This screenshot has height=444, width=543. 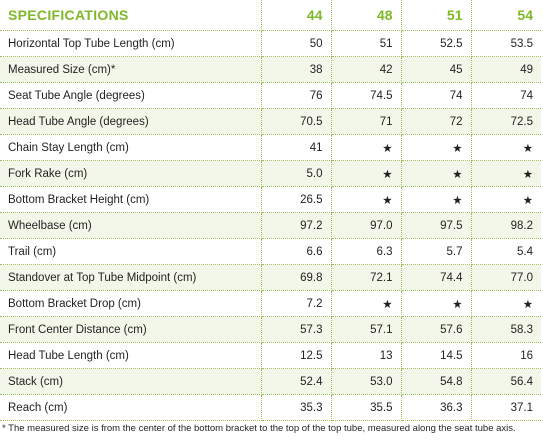 I want to click on spec-row: Seat Tube Angle (degrees) 76 74.5 74 74, so click(x=270, y=95).